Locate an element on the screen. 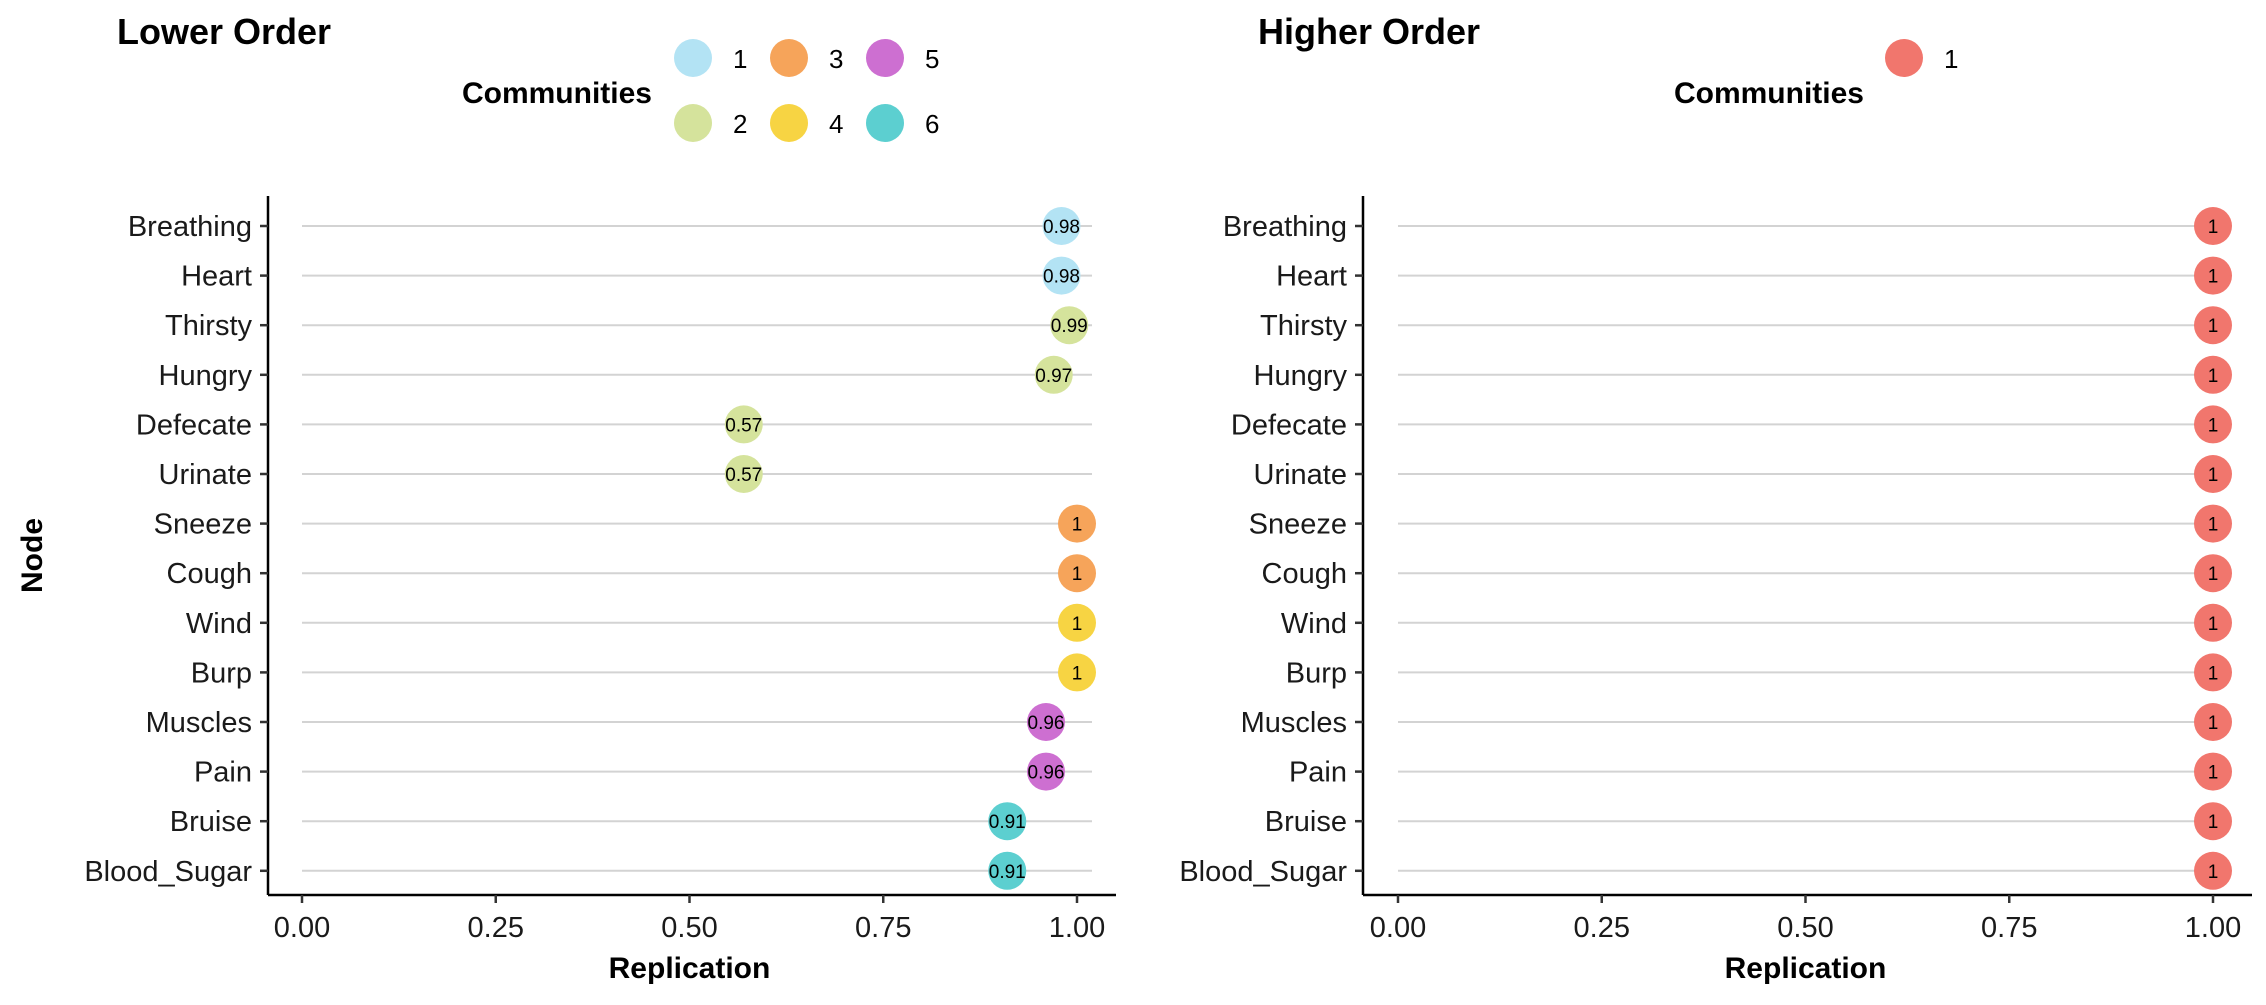 The height and width of the screenshot is (1005, 2266). higher-data-label-Bruise: 1 is located at coordinates (2213, 822).